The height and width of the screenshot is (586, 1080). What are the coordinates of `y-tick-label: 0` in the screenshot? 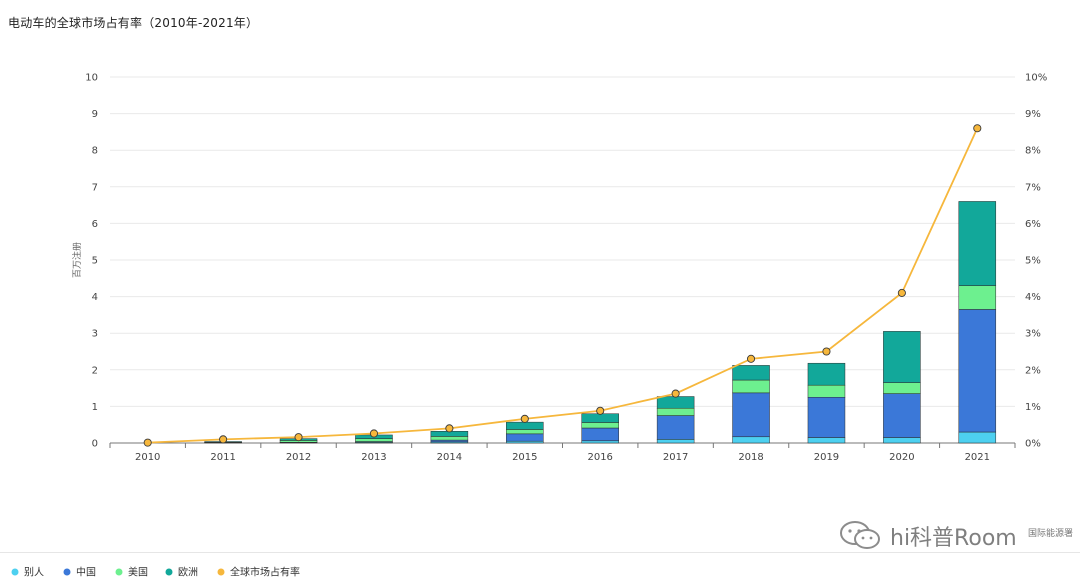 It's located at (95, 444).